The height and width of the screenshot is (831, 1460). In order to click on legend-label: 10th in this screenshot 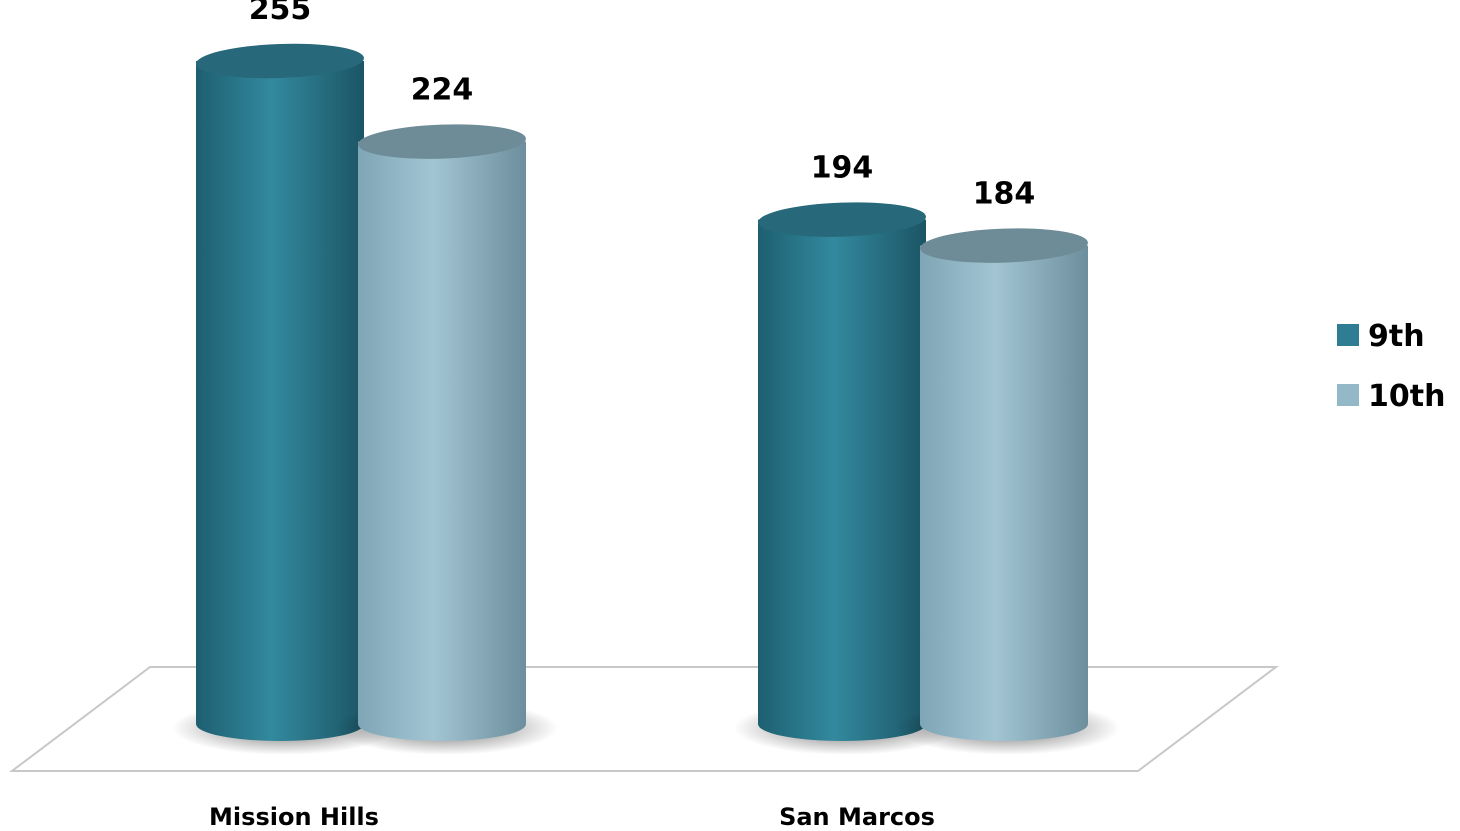, I will do `click(1406, 396)`.